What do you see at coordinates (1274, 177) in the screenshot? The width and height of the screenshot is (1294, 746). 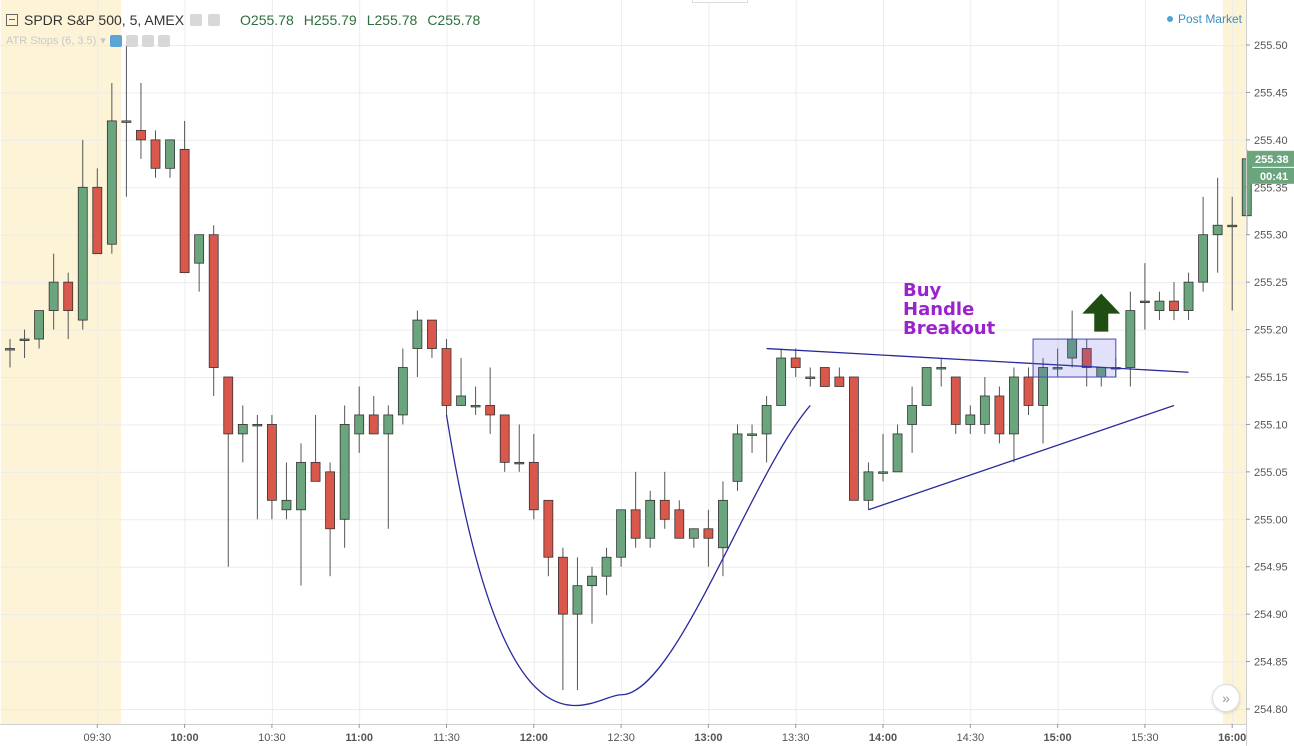 I see `countdown-label: 00:41` at bounding box center [1274, 177].